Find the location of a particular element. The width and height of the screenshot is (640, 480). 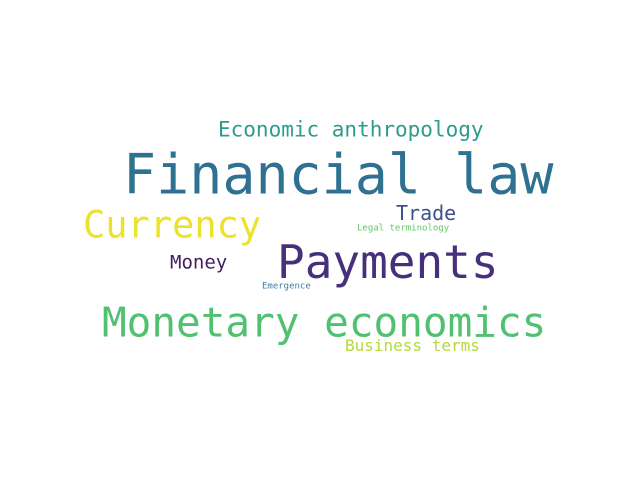

word-economic-anthropology: Economic anthropology is located at coordinates (351, 129).